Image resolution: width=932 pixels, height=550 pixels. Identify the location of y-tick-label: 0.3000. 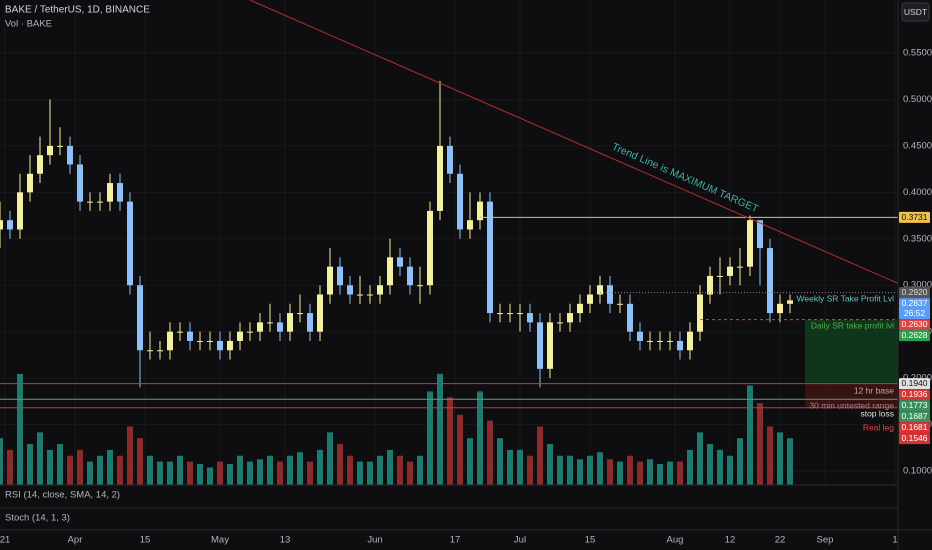
(917, 285).